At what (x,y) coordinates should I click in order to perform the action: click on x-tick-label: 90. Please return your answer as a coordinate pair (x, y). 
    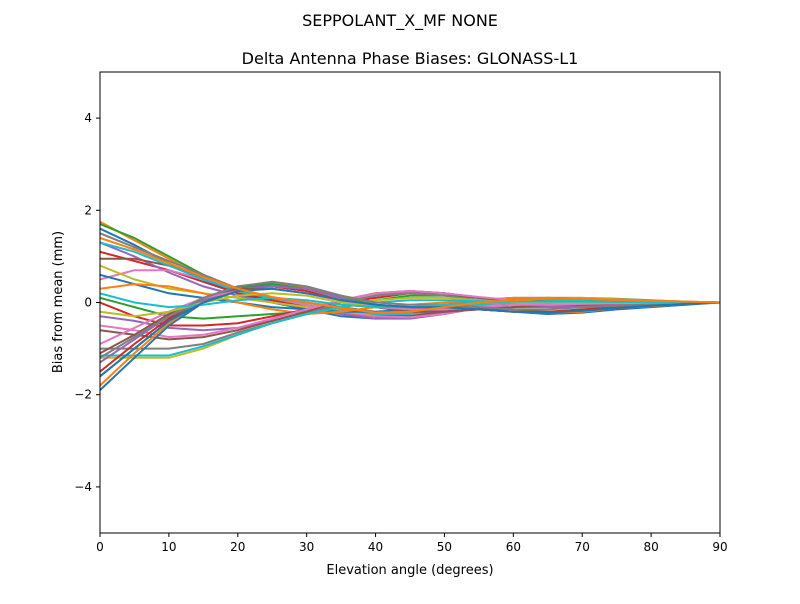
    Looking at the image, I should click on (719, 547).